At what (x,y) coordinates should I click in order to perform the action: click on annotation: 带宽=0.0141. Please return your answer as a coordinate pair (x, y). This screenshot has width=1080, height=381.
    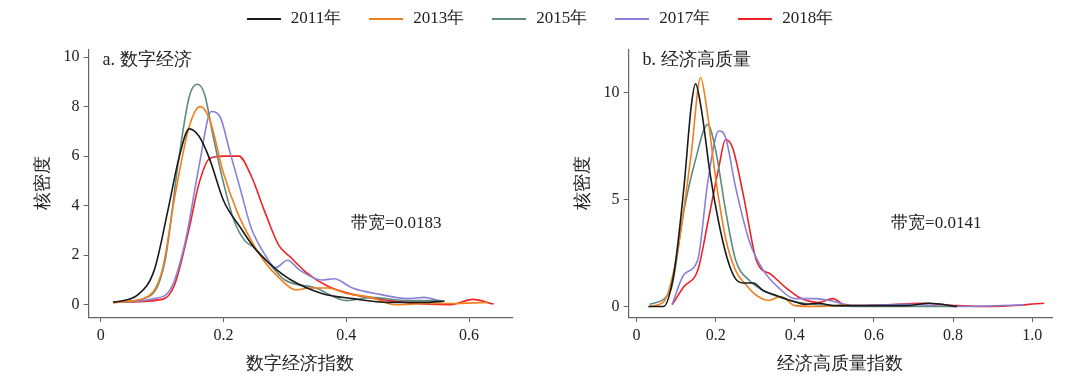
    Looking at the image, I should click on (936, 223).